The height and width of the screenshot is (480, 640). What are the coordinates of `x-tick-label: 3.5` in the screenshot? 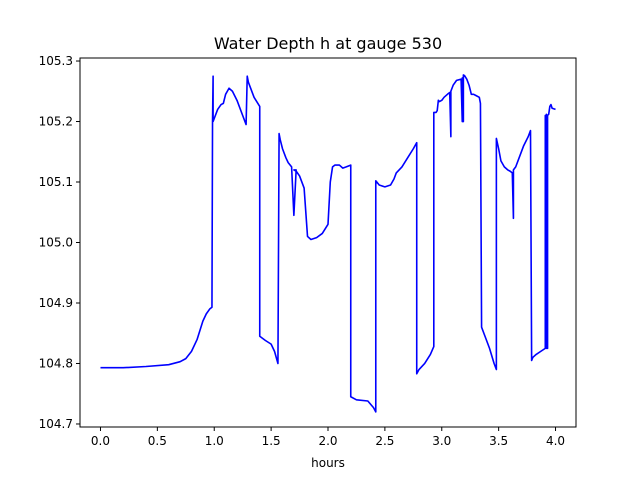 It's located at (498, 441).